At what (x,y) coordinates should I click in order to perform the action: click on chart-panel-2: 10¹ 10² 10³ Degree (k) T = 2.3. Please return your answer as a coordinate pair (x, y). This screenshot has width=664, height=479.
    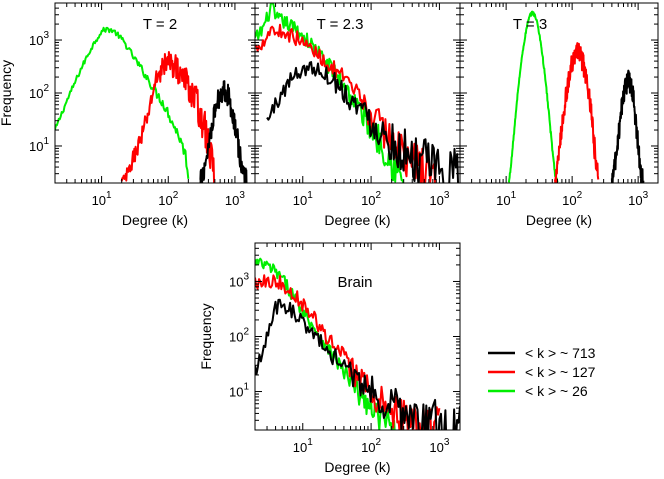
    Looking at the image, I should click on (357, 115).